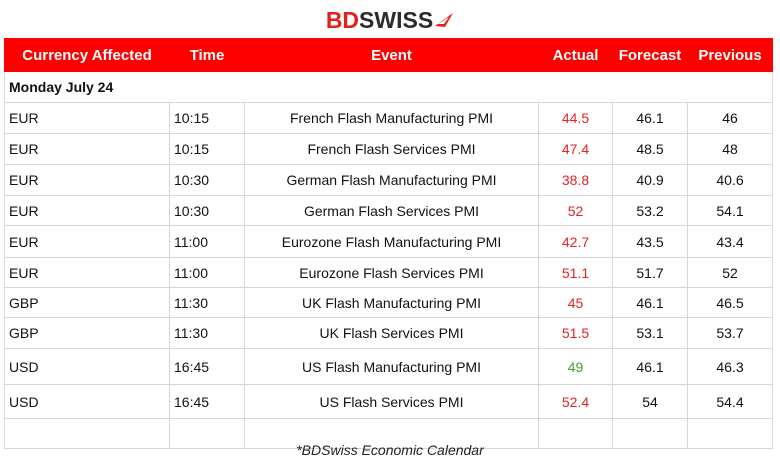 The height and width of the screenshot is (467, 780). I want to click on brand-wordmark: BDSWISS, so click(379, 19).